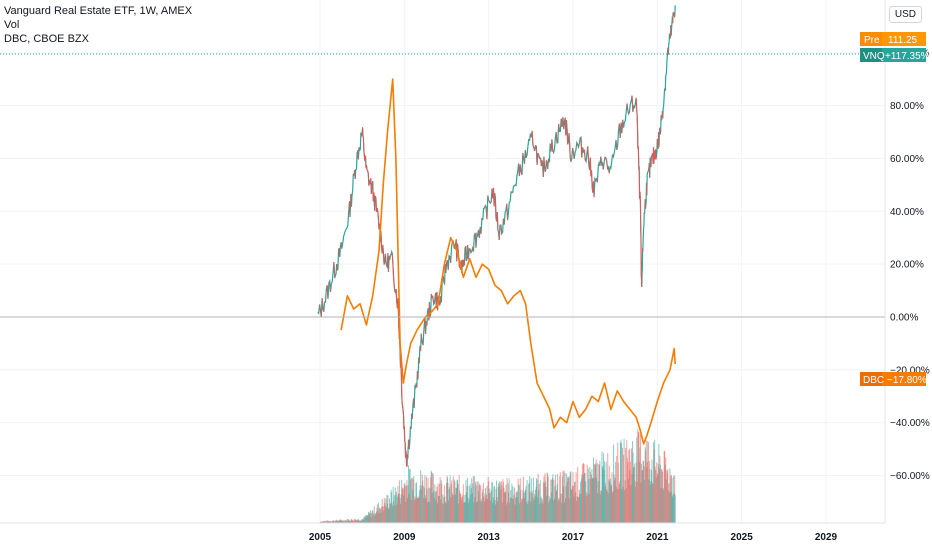 This screenshot has height=550, width=932. Describe the element at coordinates (46, 39) in the screenshot. I see `compare-legend: DBC, CBOE BZX` at that location.